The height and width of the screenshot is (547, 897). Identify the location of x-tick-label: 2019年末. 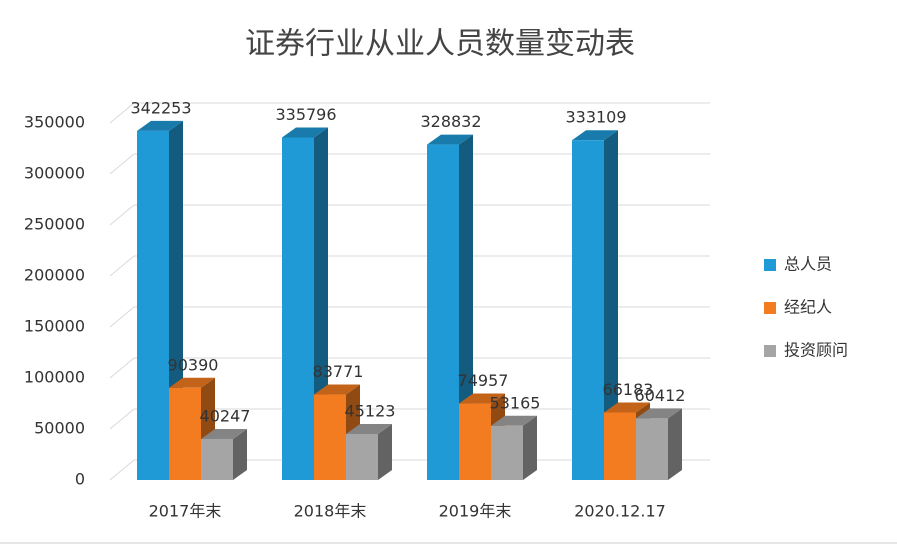
(475, 511).